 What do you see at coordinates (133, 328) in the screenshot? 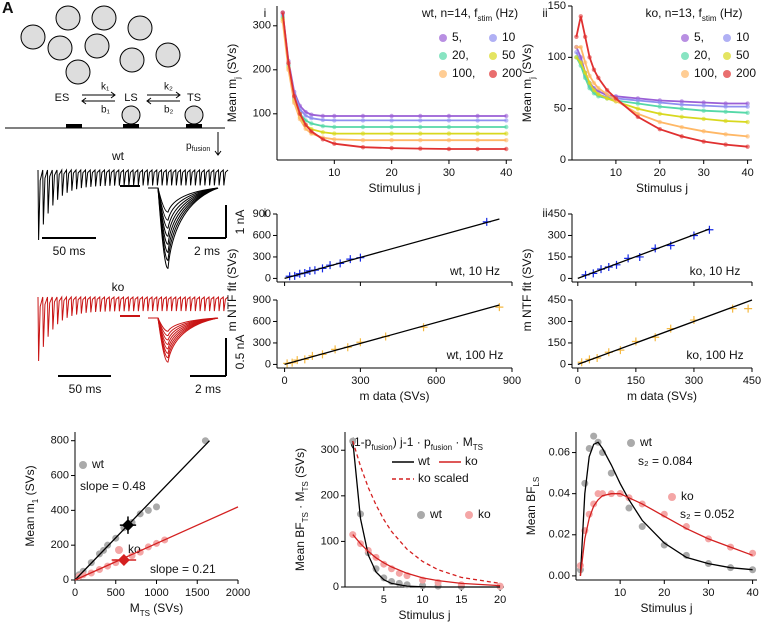
I see `current-trace` at bounding box center [133, 328].